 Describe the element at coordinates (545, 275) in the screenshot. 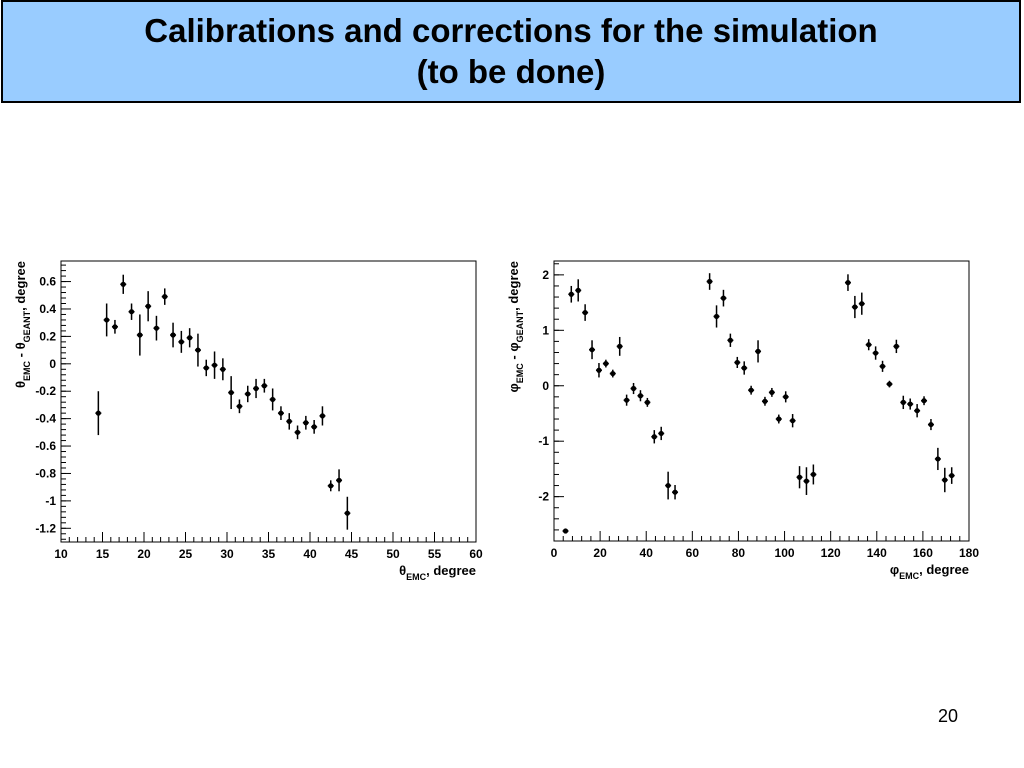

I see `y-tick-label: 2` at that location.